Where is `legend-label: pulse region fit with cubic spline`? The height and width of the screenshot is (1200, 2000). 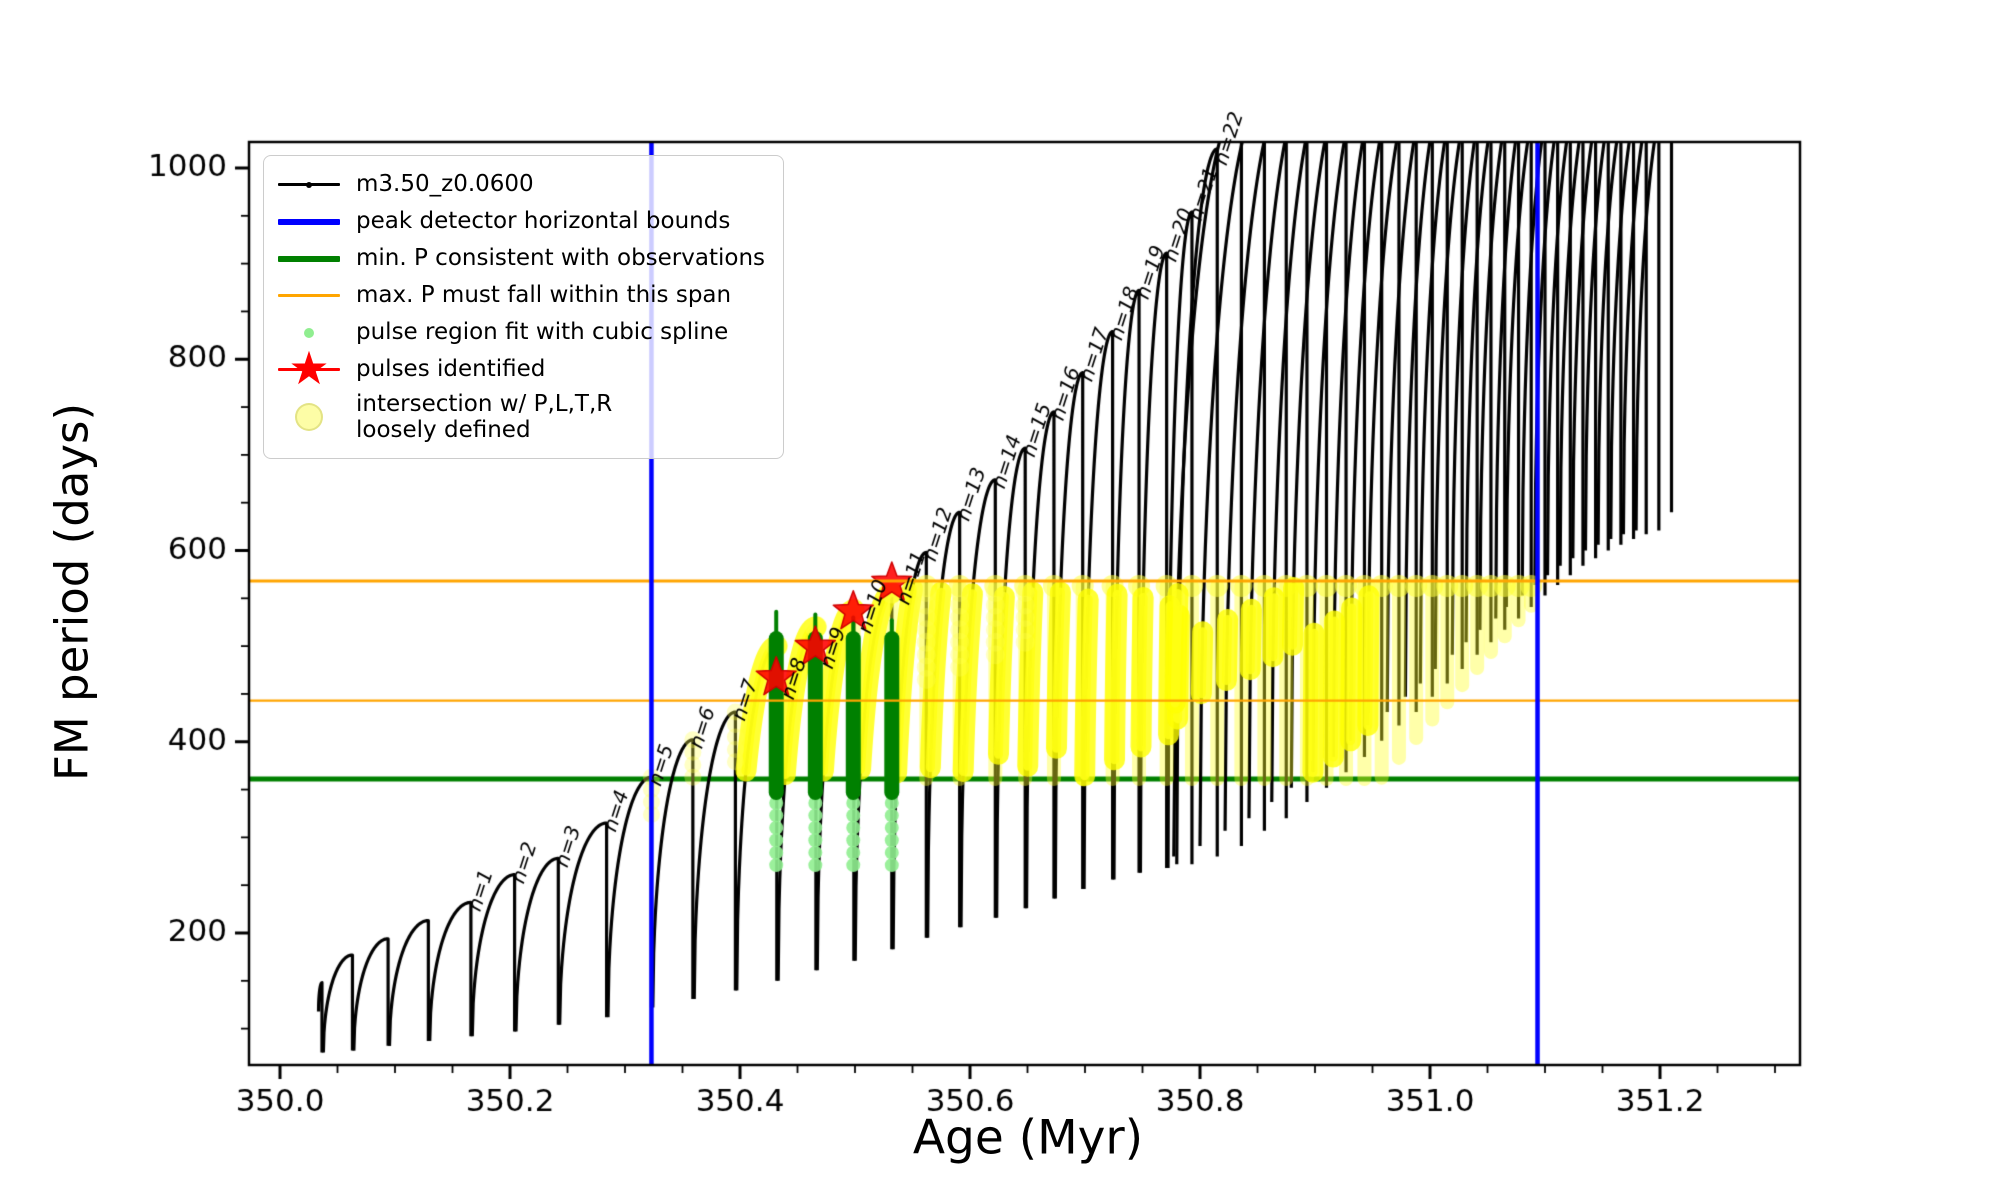
legend-label: pulse region fit with cubic spline is located at coordinates (542, 332).